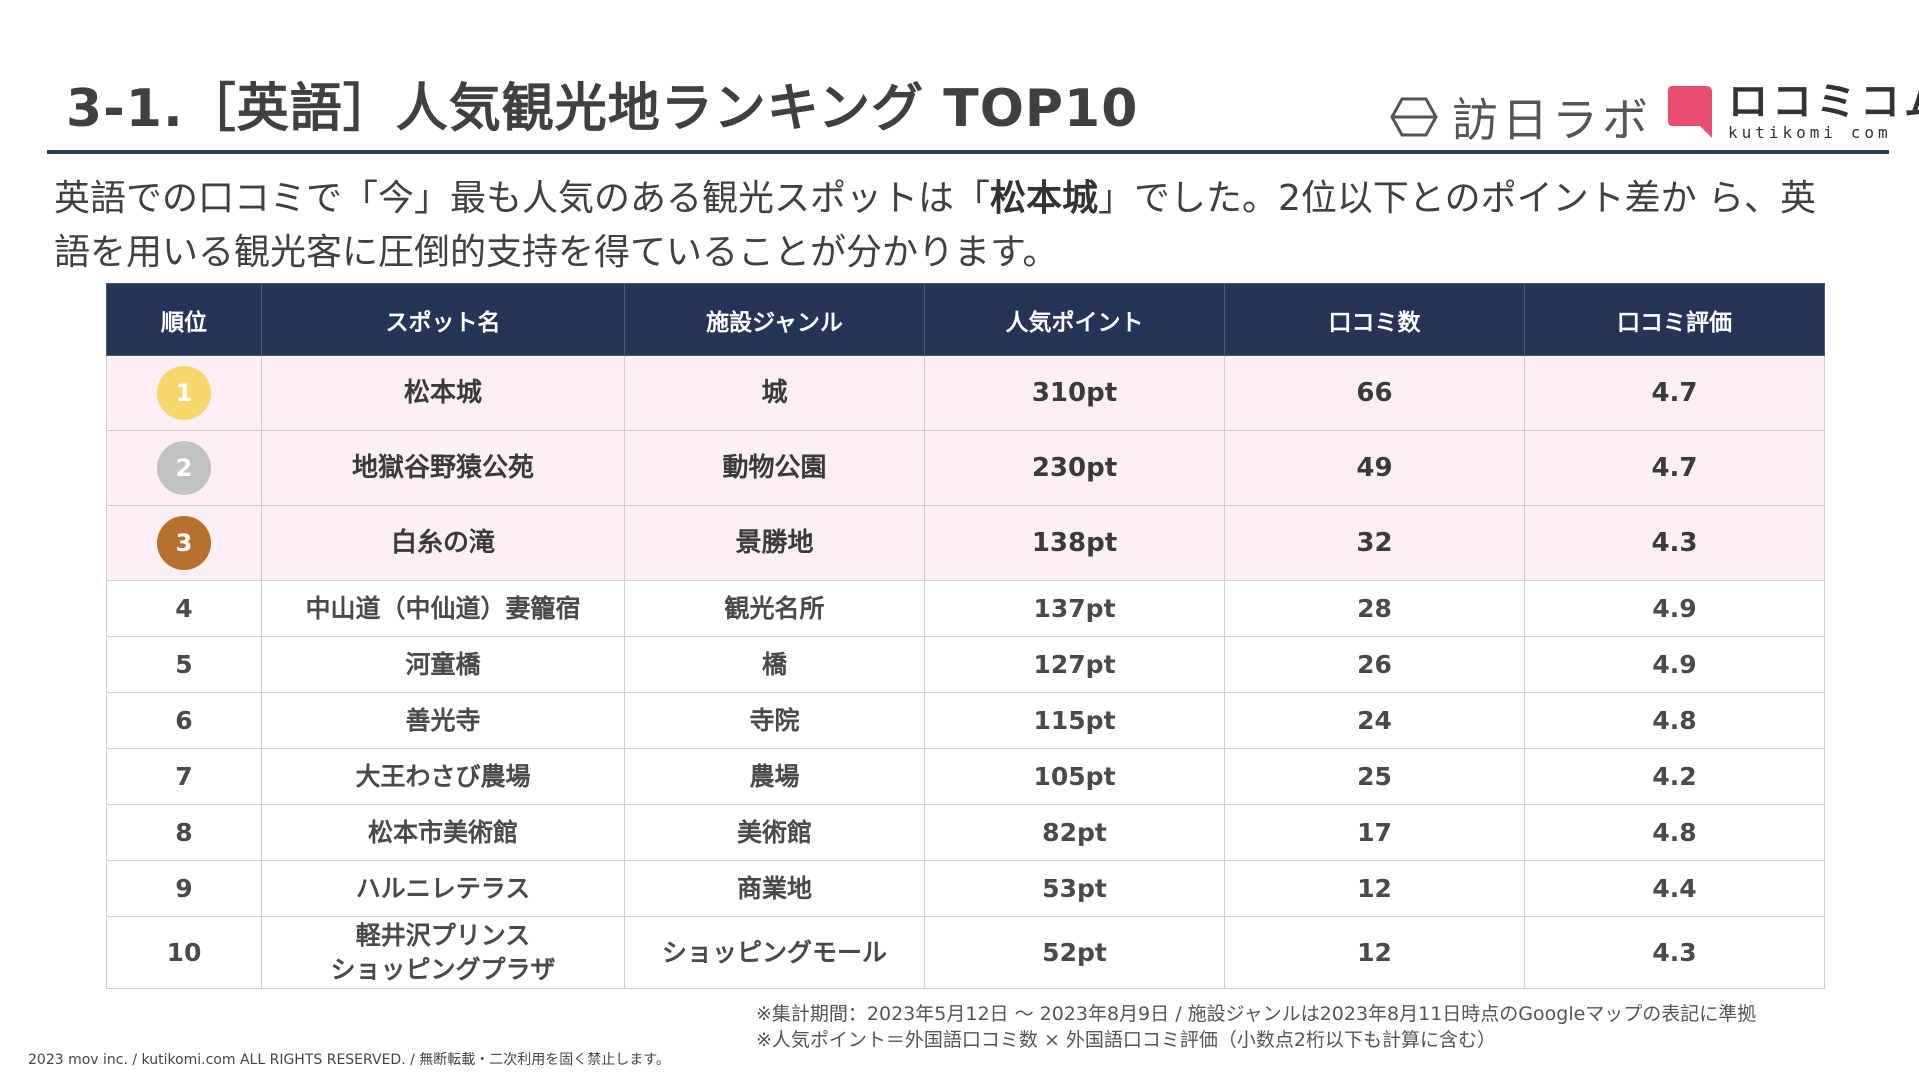 The image size is (1919, 1080). What do you see at coordinates (184, 319) in the screenshot?
I see `column-header-rank: 順位` at bounding box center [184, 319].